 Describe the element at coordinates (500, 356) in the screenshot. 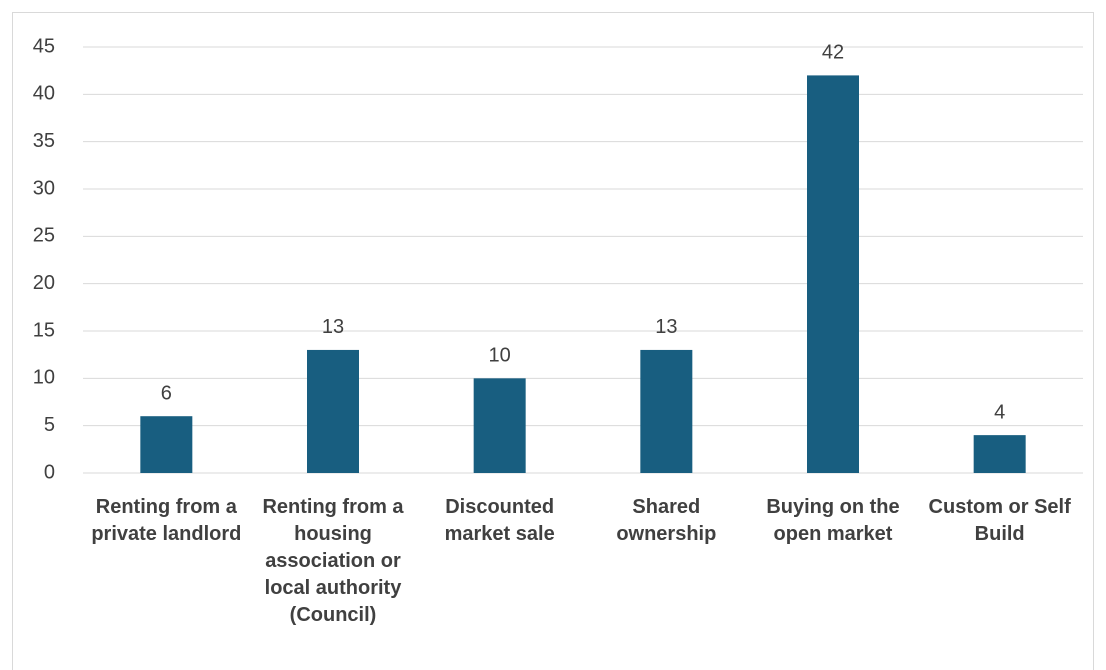

I see `data-label: 10` at that location.